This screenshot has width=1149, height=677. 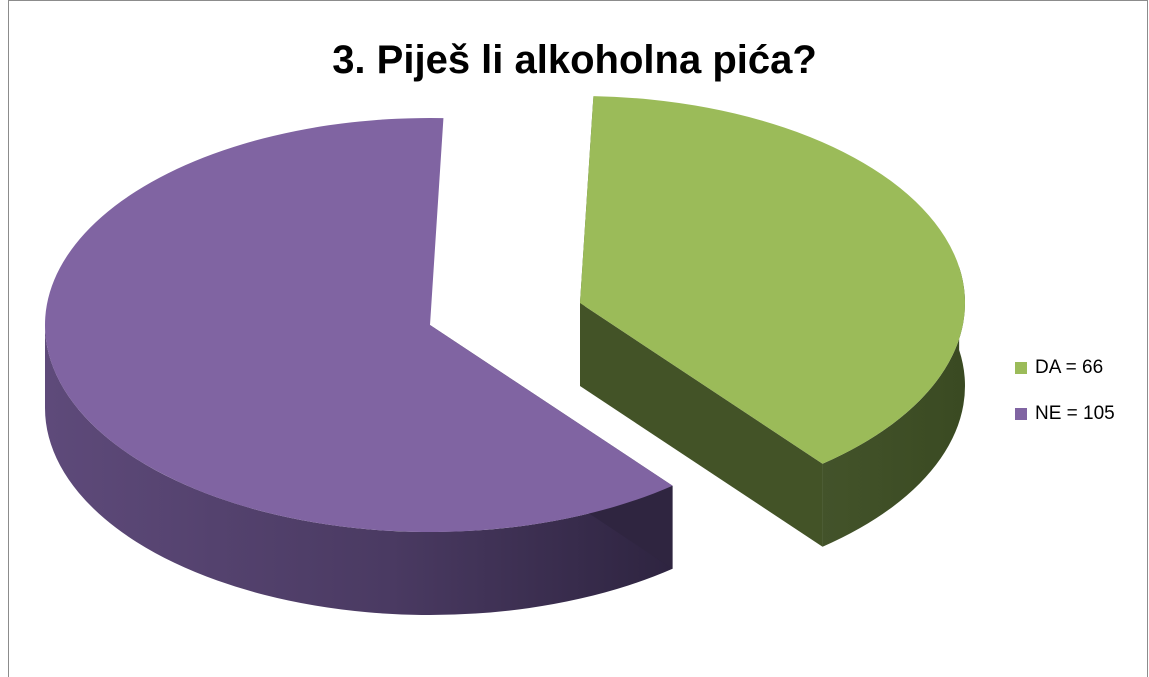 What do you see at coordinates (1021, 368) in the screenshot?
I see `legend-swatch-da` at bounding box center [1021, 368].